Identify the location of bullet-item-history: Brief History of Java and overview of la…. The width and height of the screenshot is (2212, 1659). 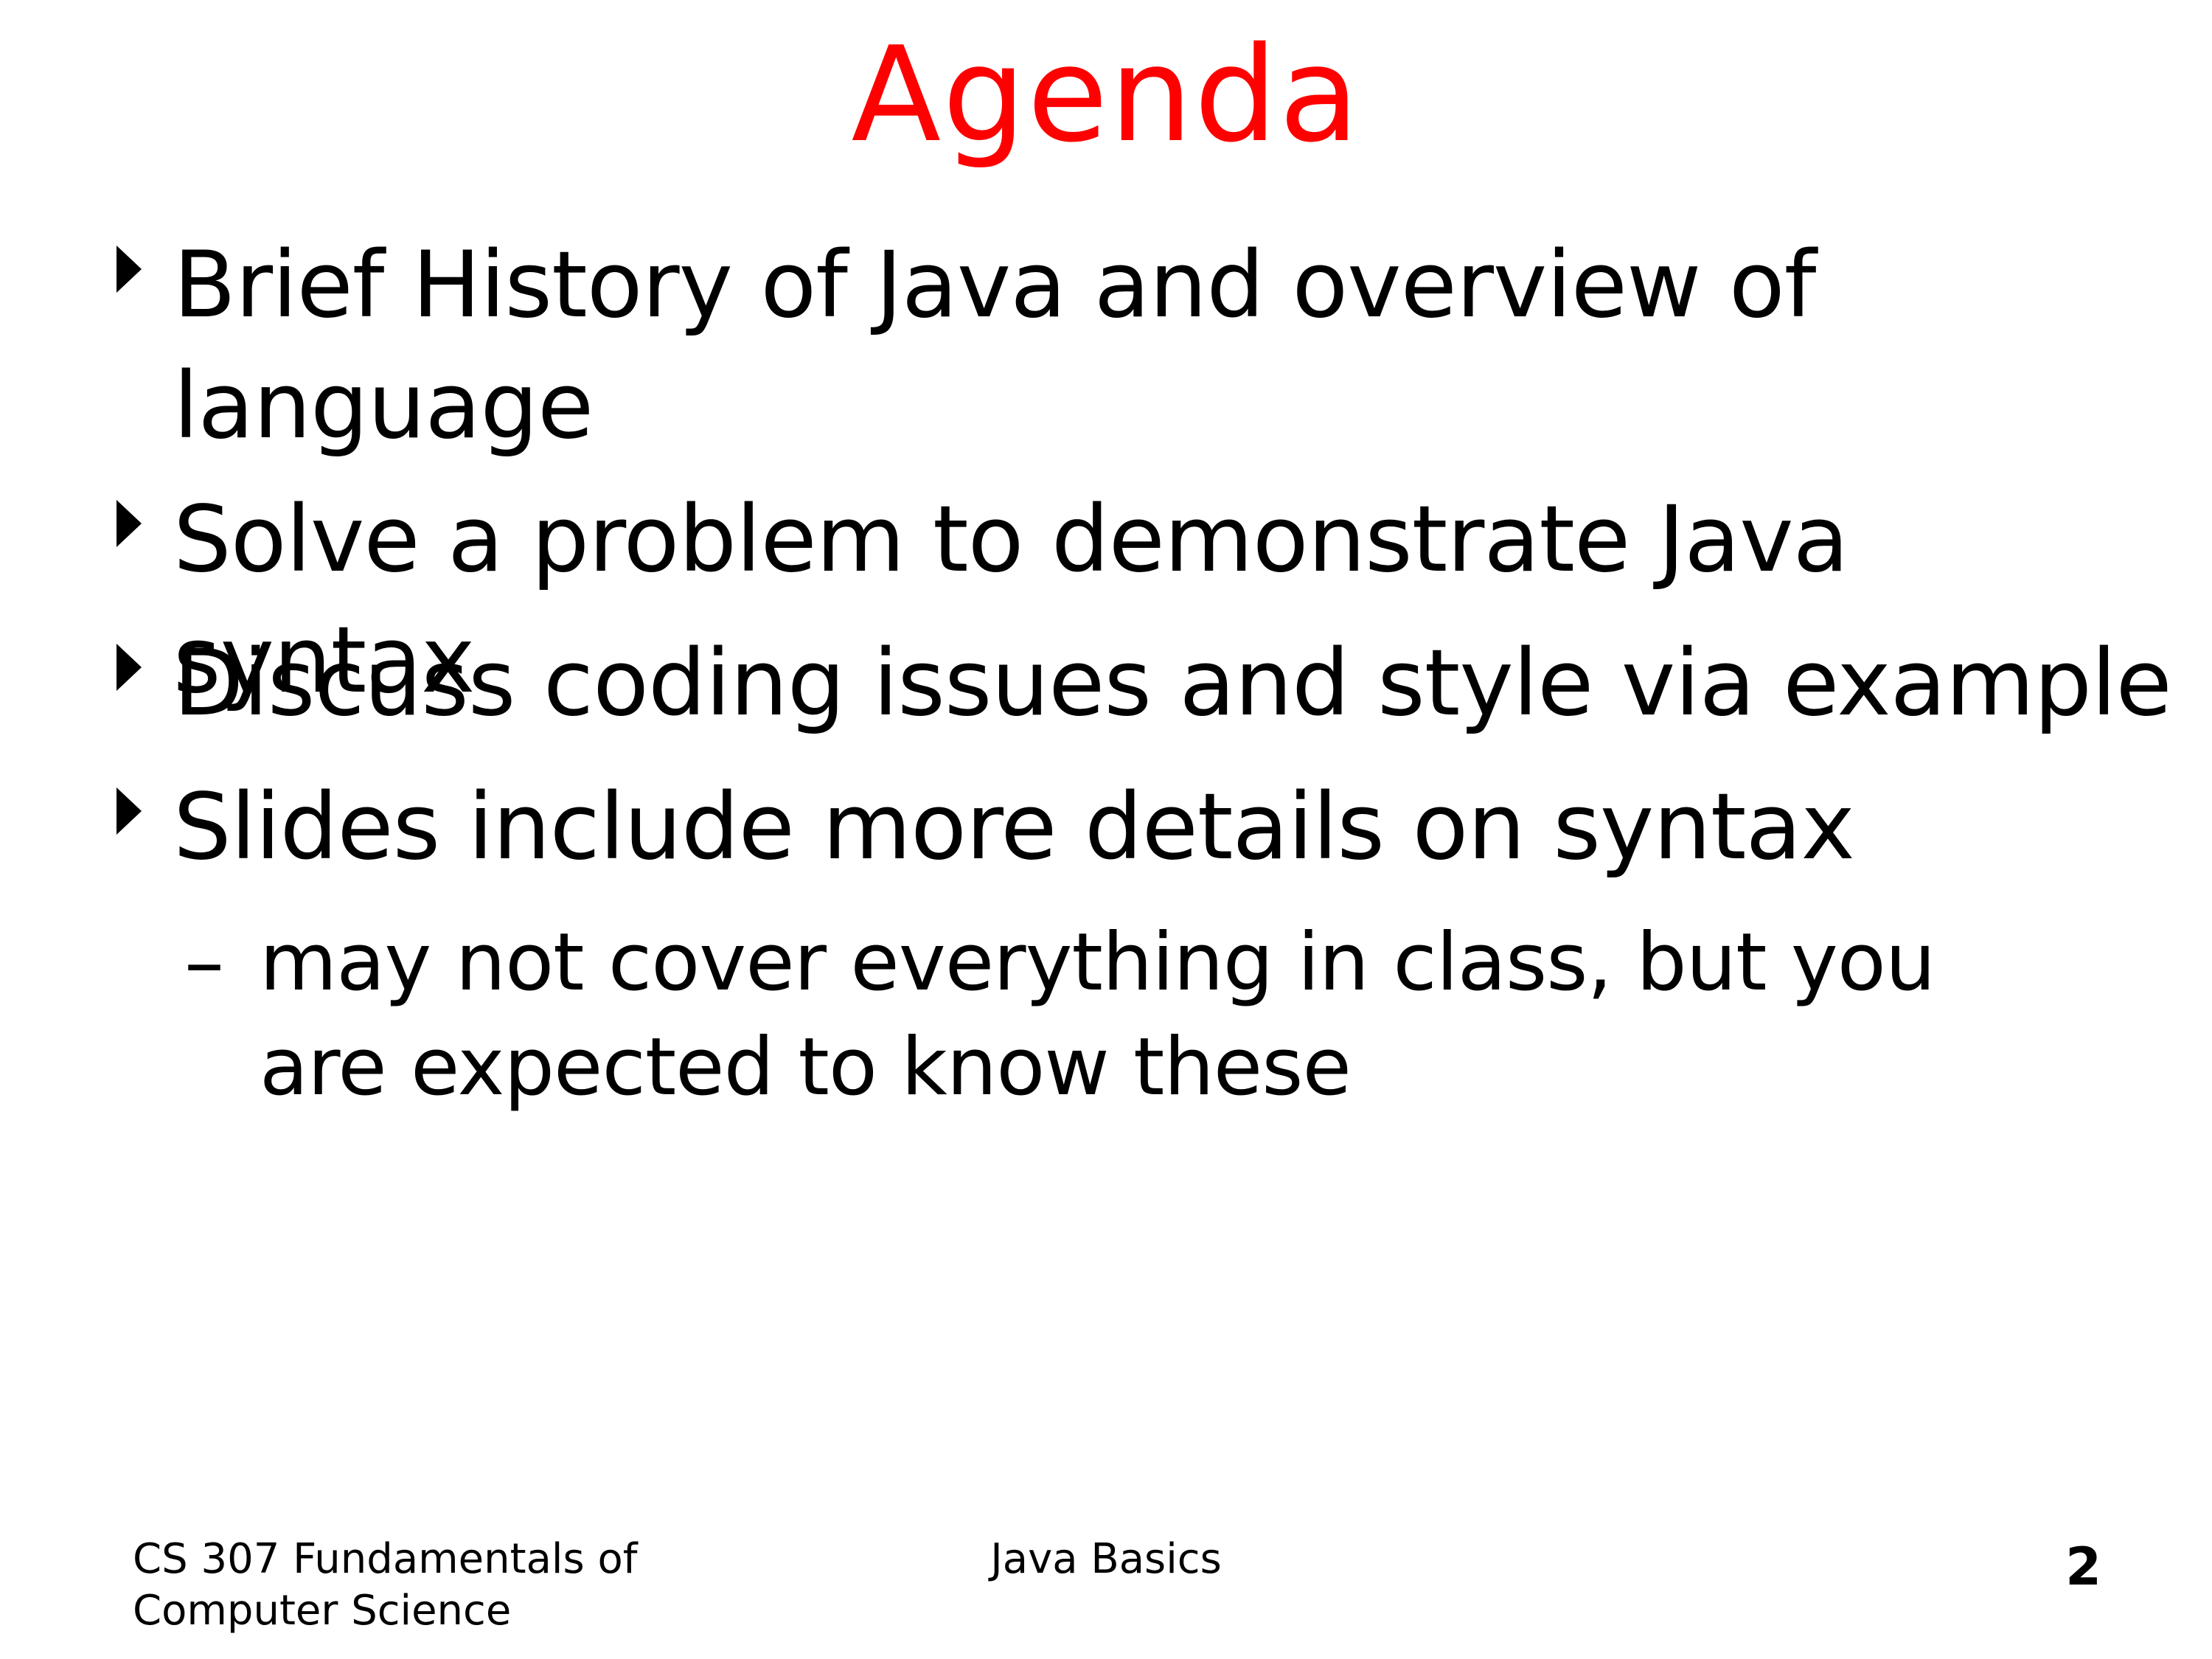
(1143, 346).